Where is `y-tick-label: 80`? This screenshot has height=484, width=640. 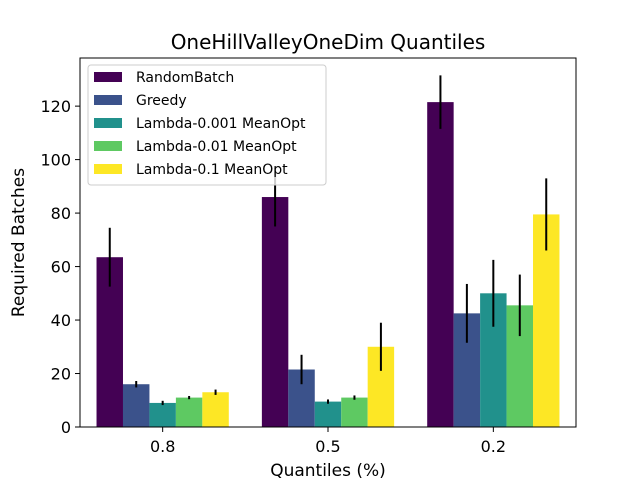 y-tick-label: 80 is located at coordinates (61, 213).